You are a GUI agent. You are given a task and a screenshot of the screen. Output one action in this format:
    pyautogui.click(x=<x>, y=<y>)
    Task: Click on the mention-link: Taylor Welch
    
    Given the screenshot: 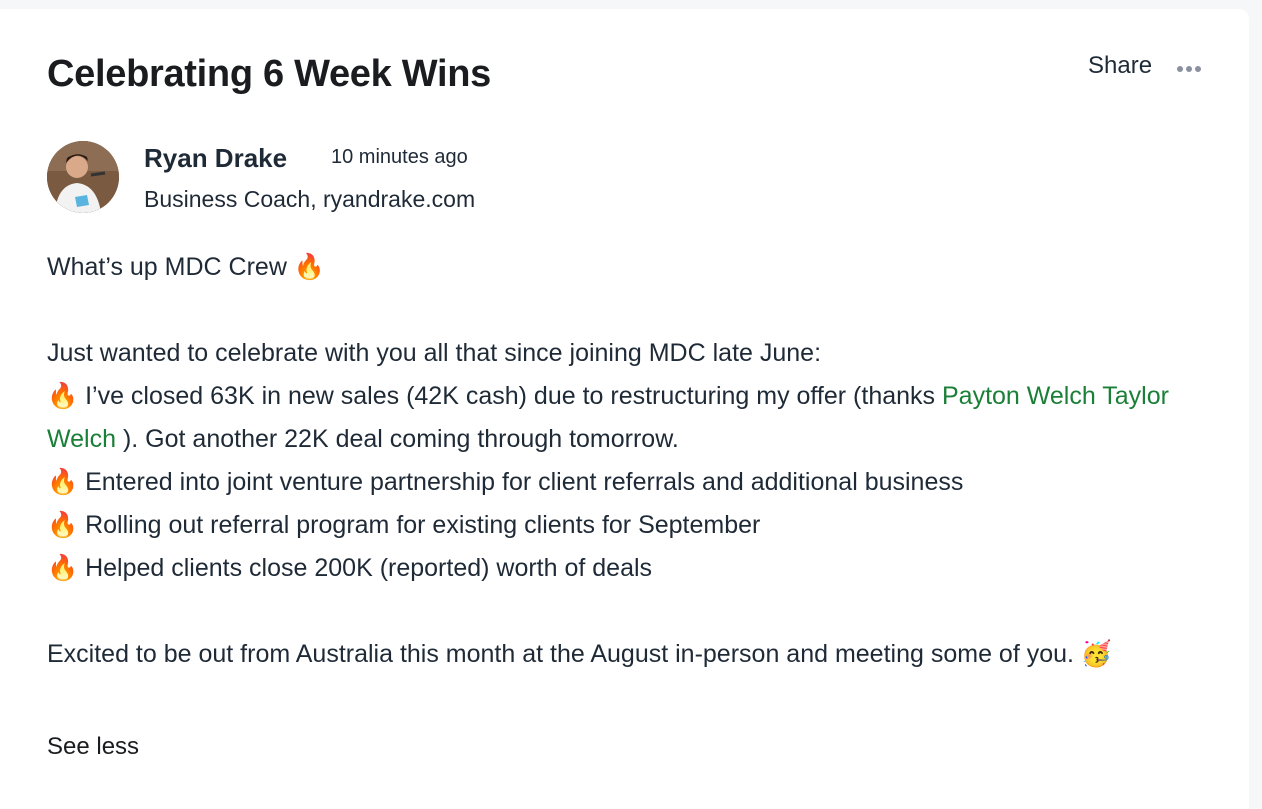 What is the action you would take?
    pyautogui.click(x=608, y=417)
    